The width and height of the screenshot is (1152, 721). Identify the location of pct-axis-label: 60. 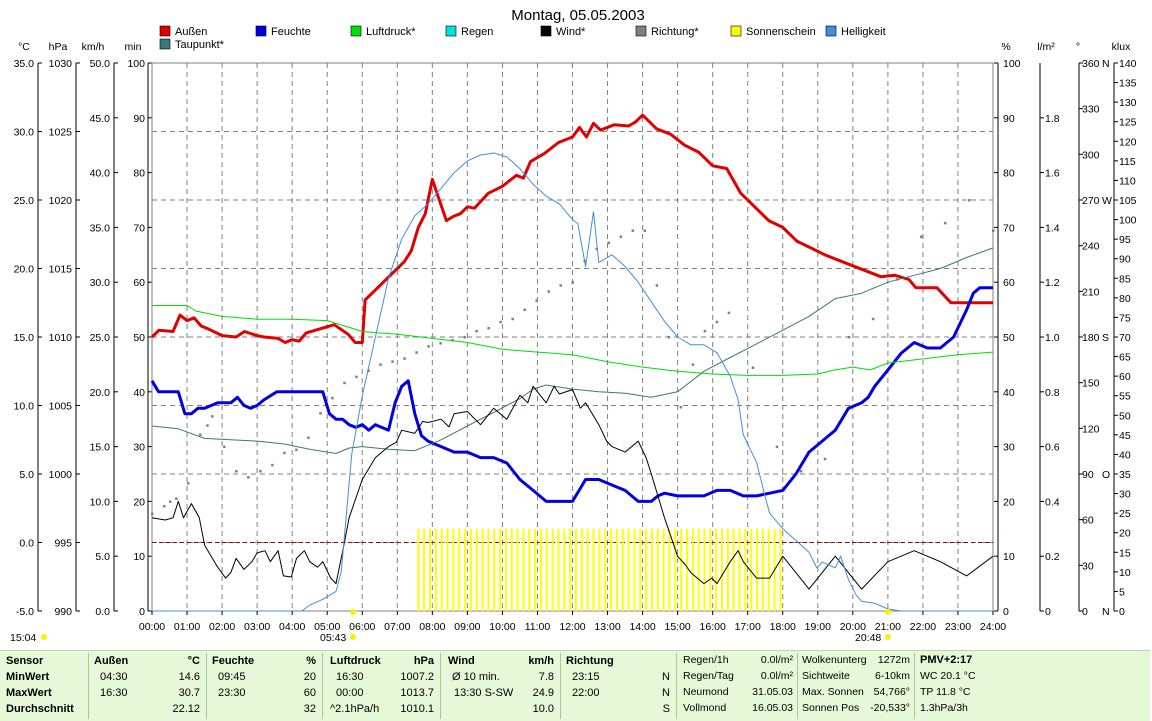
(1009, 283).